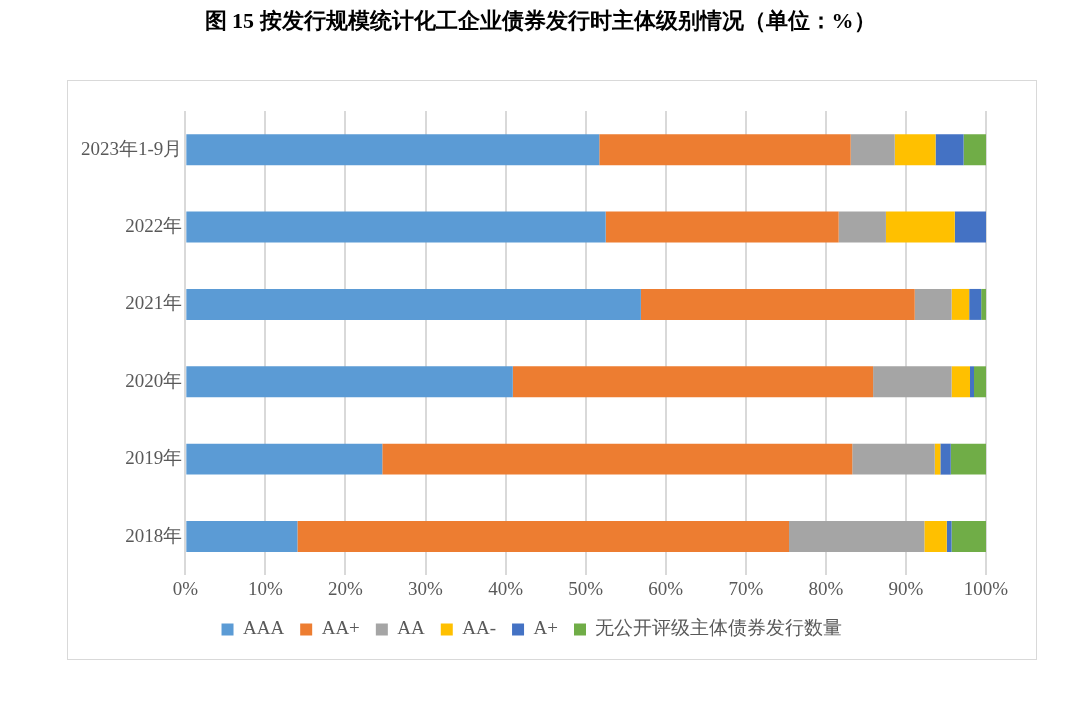  I want to click on y-tick-label: 2018年, so click(154, 535).